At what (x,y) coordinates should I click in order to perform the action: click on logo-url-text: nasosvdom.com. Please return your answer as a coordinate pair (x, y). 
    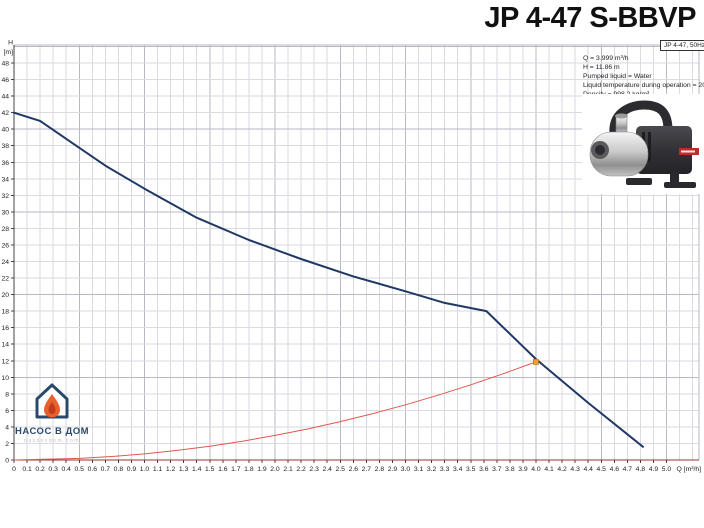
    Looking at the image, I should click on (52, 441).